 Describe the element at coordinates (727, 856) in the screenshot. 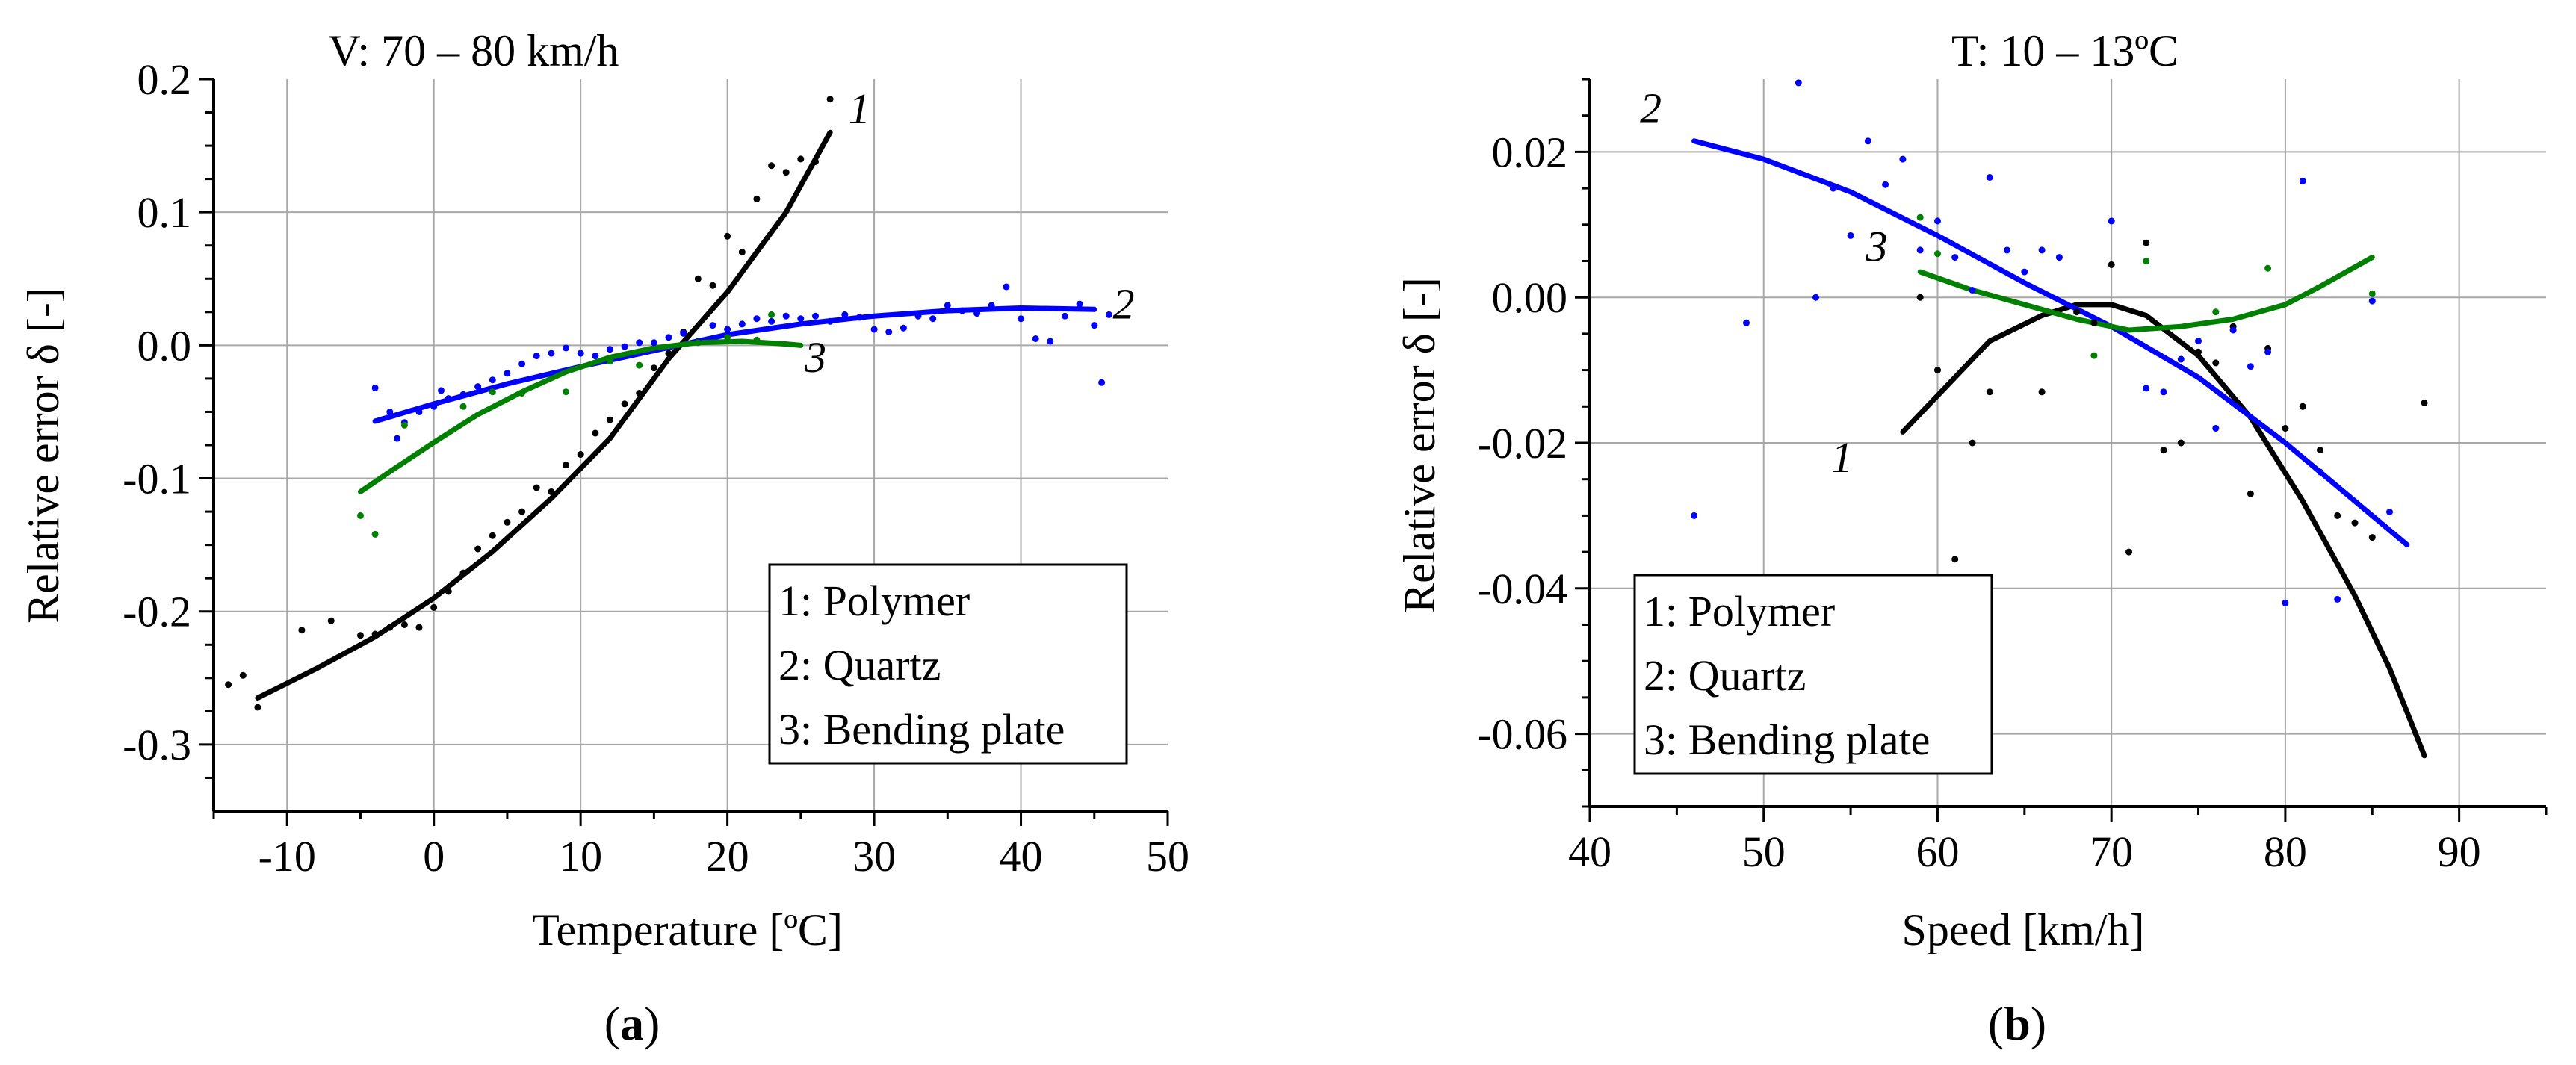

I see `chart-a-x-tick-label-3: 20` at that location.